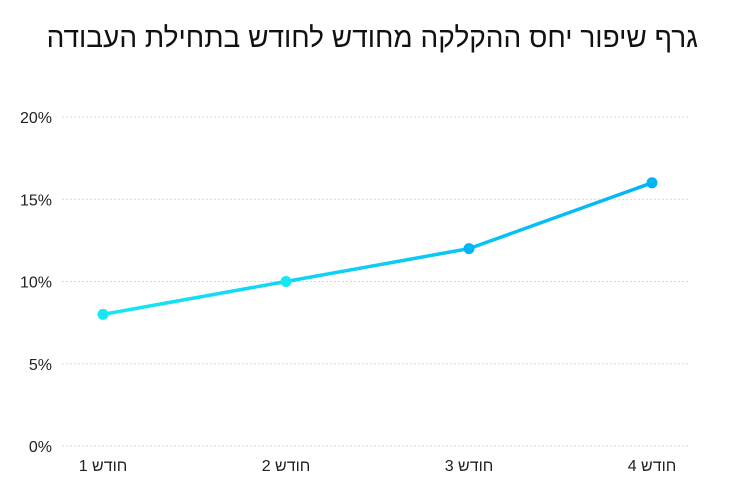 The height and width of the screenshot is (493, 732). I want to click on x-axis-tick-labels: חודש 1 חודש 2 חודש 3 חודש 4, so click(378, 466).